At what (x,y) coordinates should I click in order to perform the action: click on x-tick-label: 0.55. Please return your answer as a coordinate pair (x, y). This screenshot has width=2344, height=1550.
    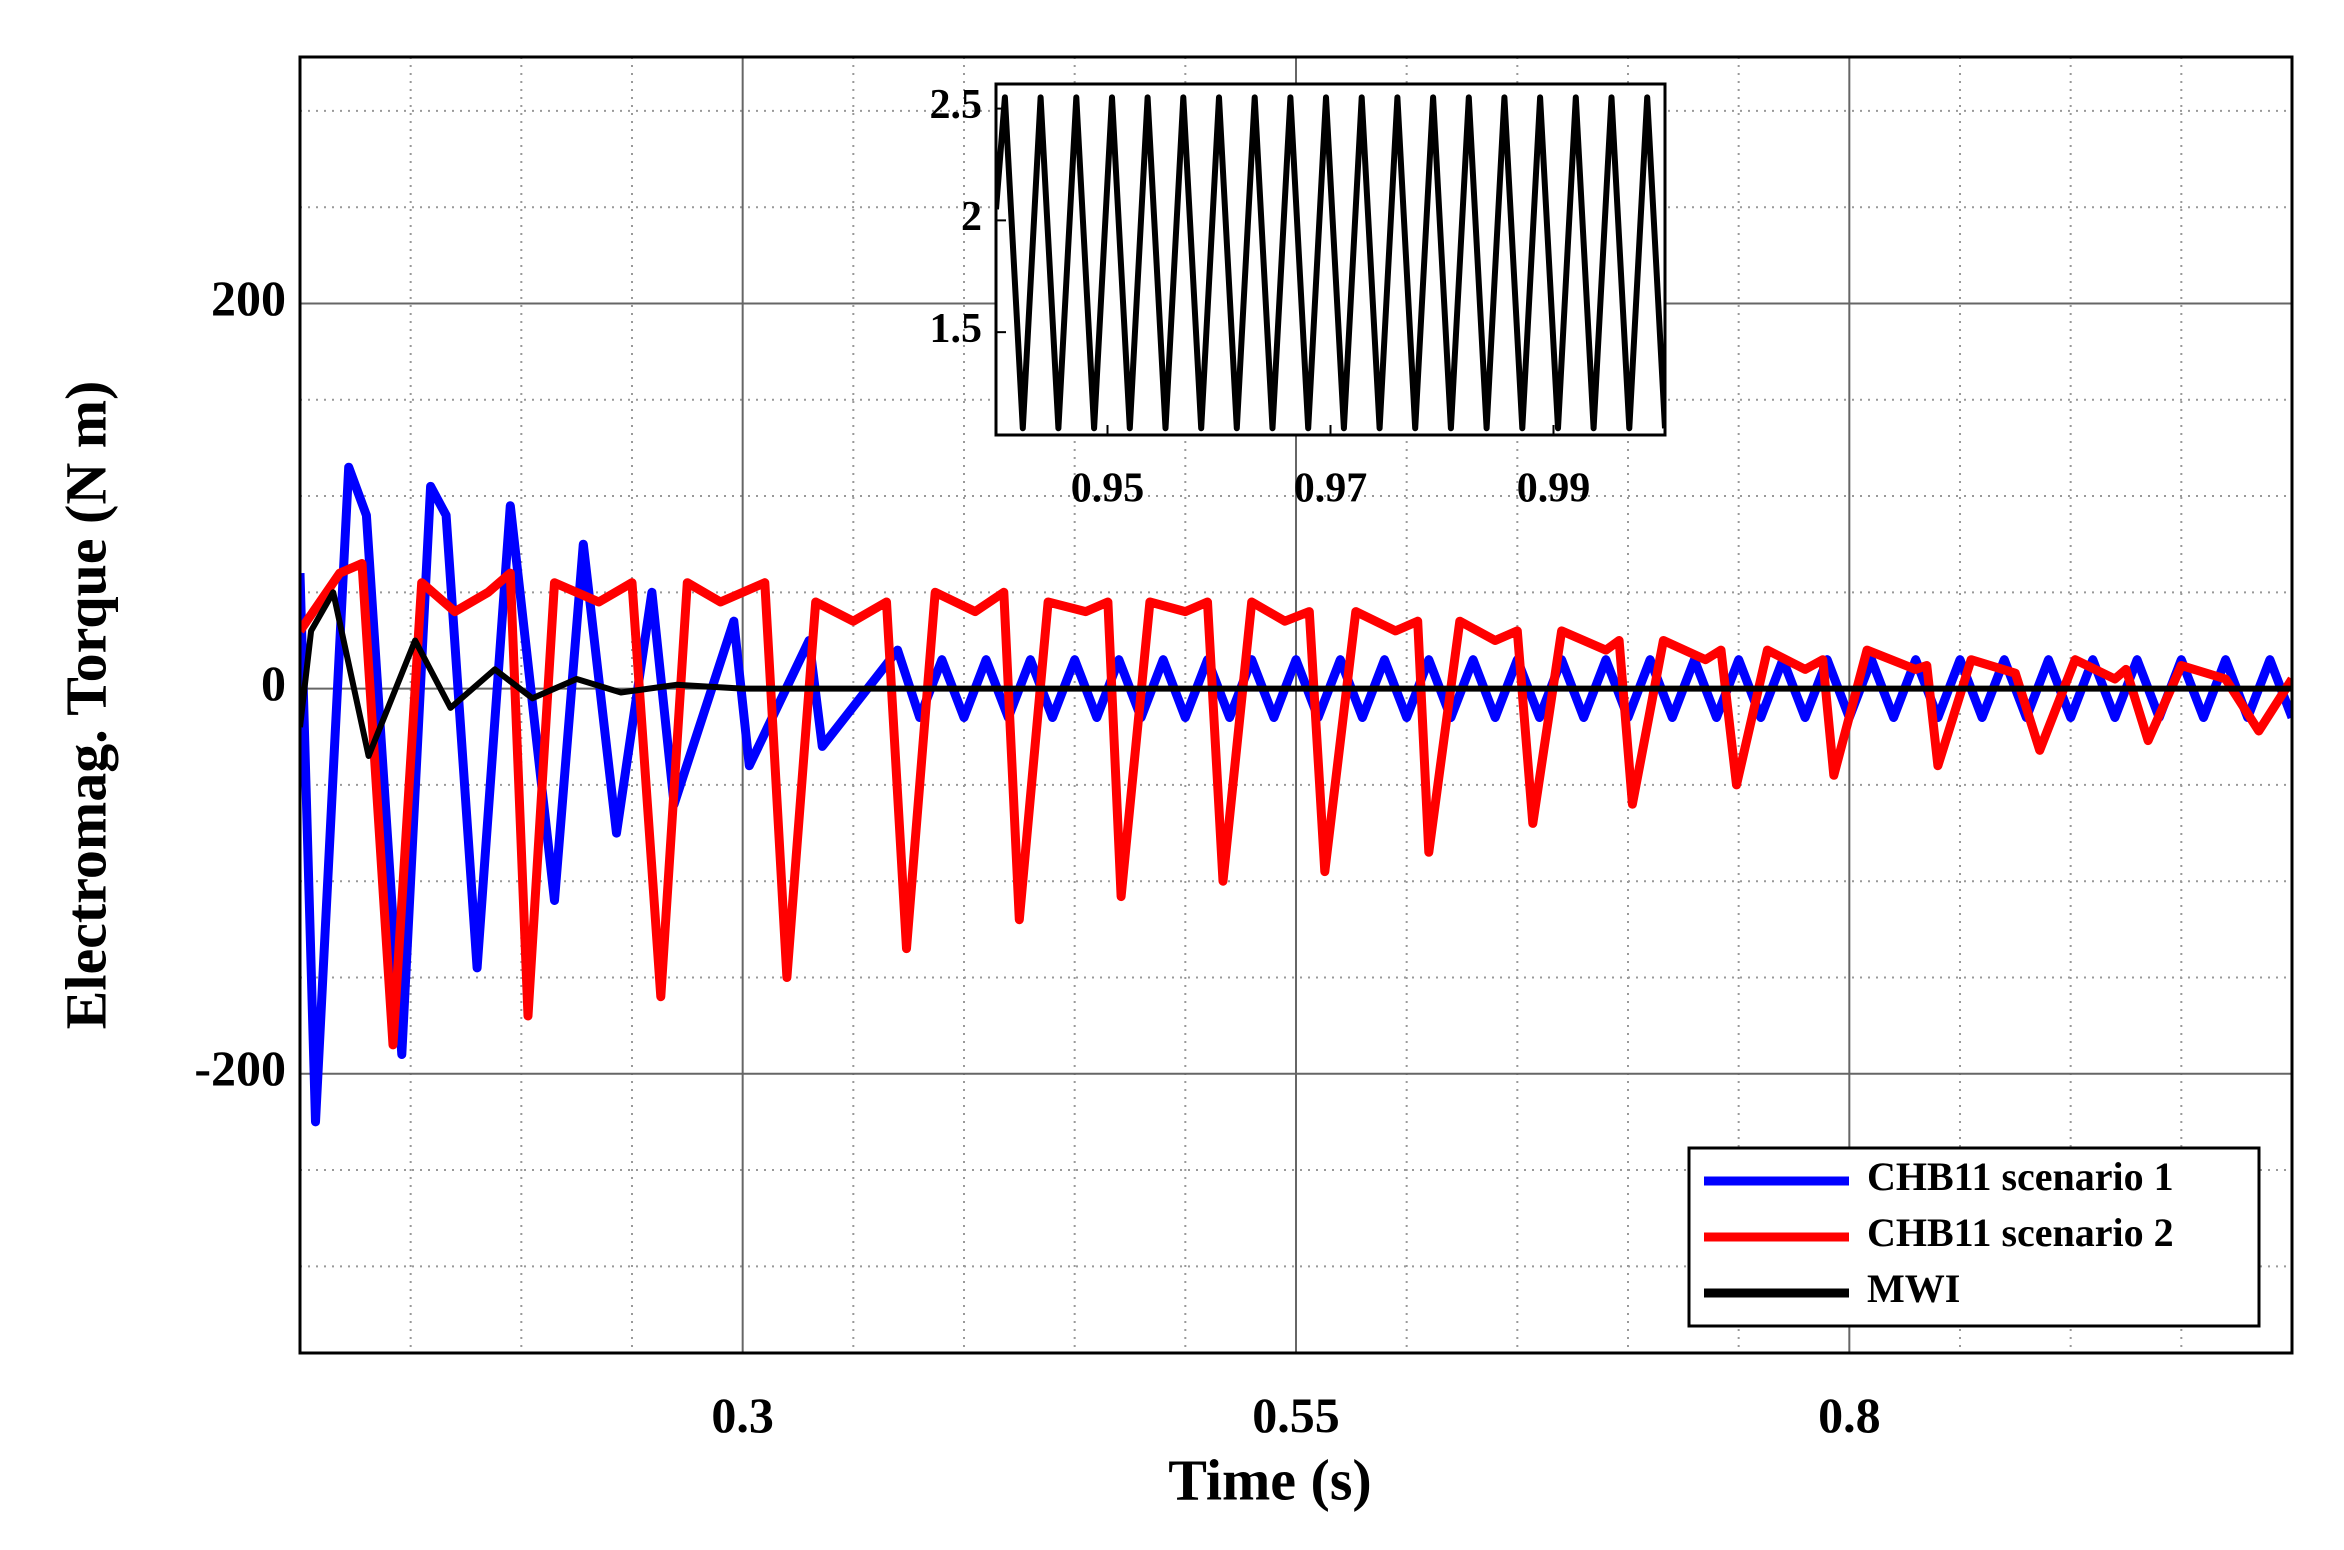
    Looking at the image, I should click on (1296, 1415).